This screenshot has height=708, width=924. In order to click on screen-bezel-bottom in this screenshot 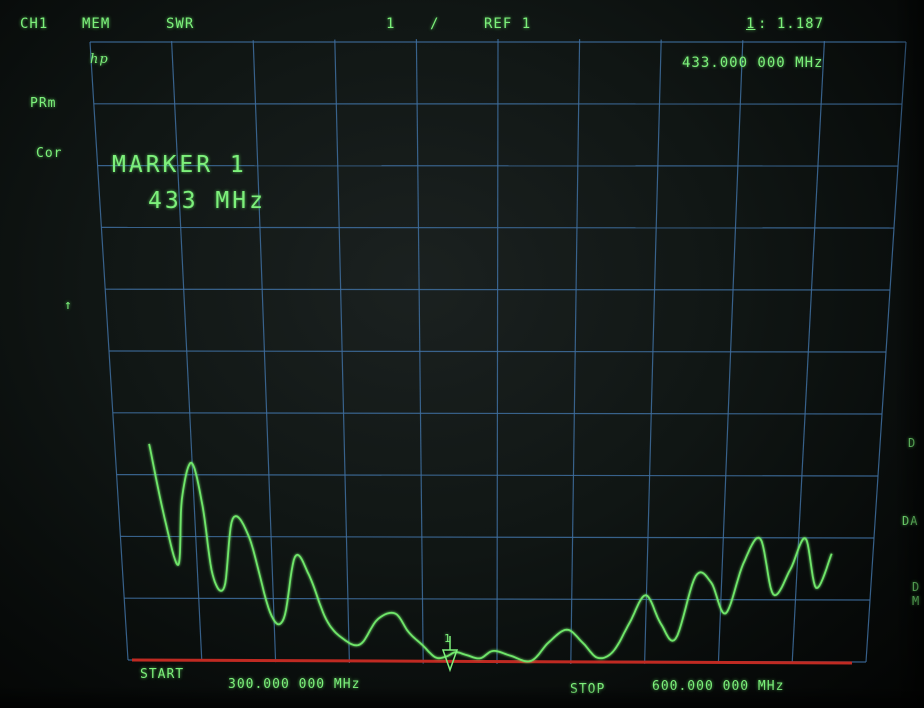, I will do `click(462, 697)`.